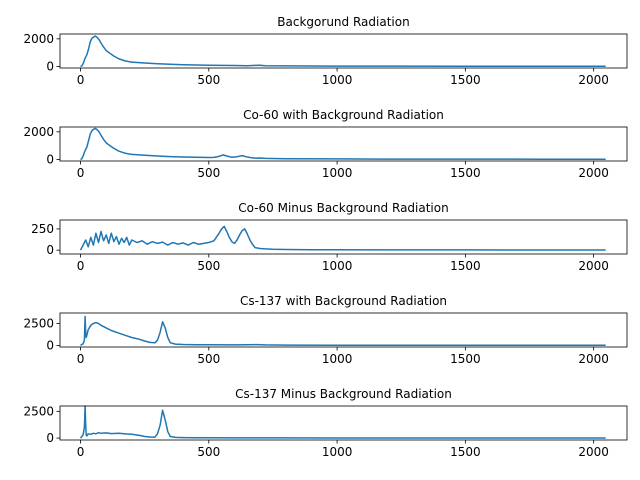 The height and width of the screenshot is (480, 640). I want to click on subplot-title: Co-60 with Background Radiation, so click(343, 115).